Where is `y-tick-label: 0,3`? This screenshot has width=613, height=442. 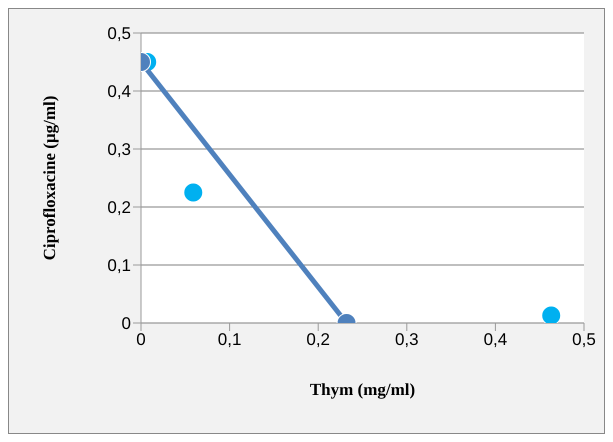
y-tick-label: 0,3 is located at coordinates (119, 150).